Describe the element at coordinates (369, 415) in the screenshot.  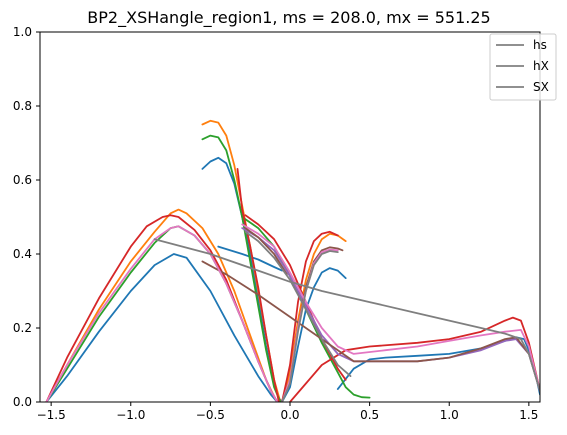
I see `x-tick-label: 0.5` at that location.